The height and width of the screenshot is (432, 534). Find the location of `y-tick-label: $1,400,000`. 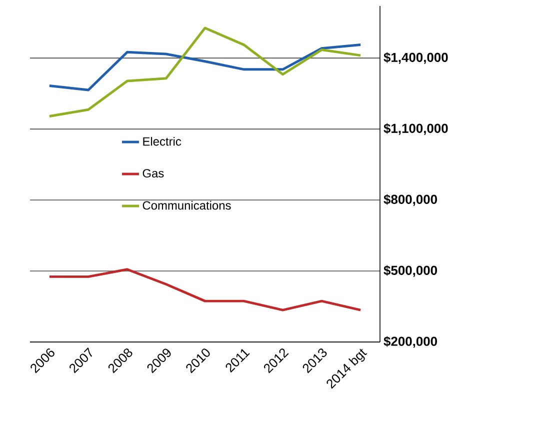

y-tick-label: $1,400,000 is located at coordinates (416, 58).